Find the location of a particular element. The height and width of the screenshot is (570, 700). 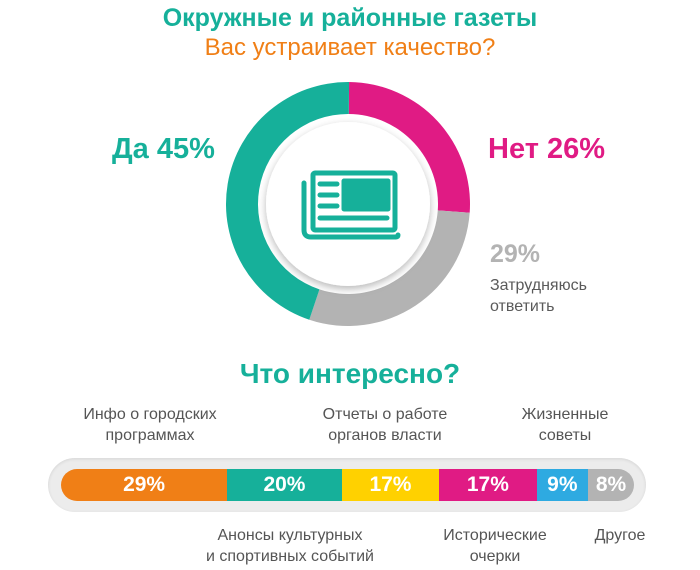

yes-label: Да 45% is located at coordinates (163, 149).